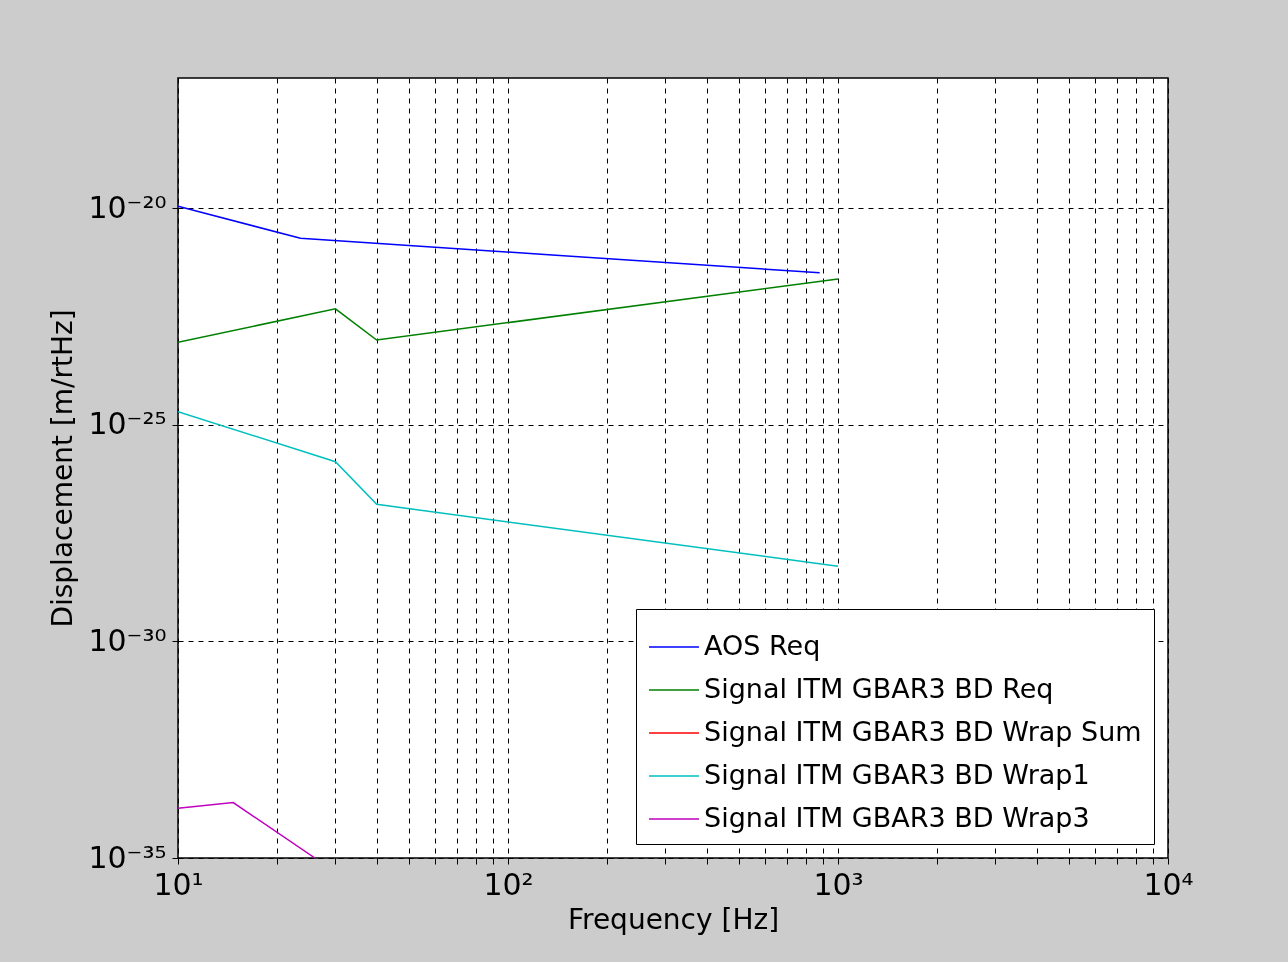 This screenshot has height=962, width=1288. Describe the element at coordinates (127, 424) in the screenshot. I see `y-tick-label: 10⁻²⁵` at that location.